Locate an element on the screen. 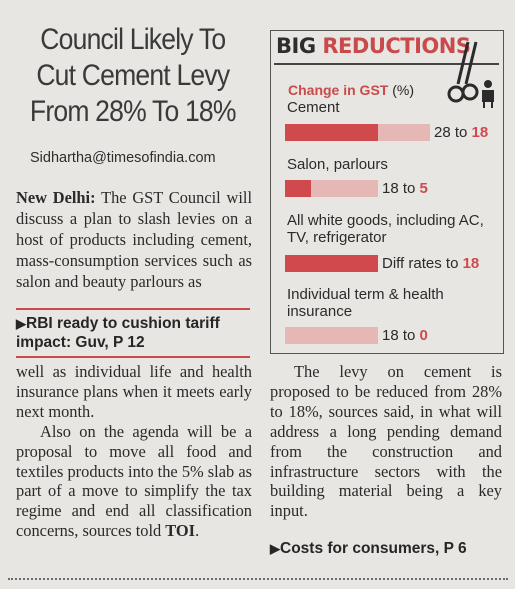 The width and height of the screenshot is (515, 589). xref-bottom: ▶Costs for consumers, P 6 is located at coordinates (368, 549).